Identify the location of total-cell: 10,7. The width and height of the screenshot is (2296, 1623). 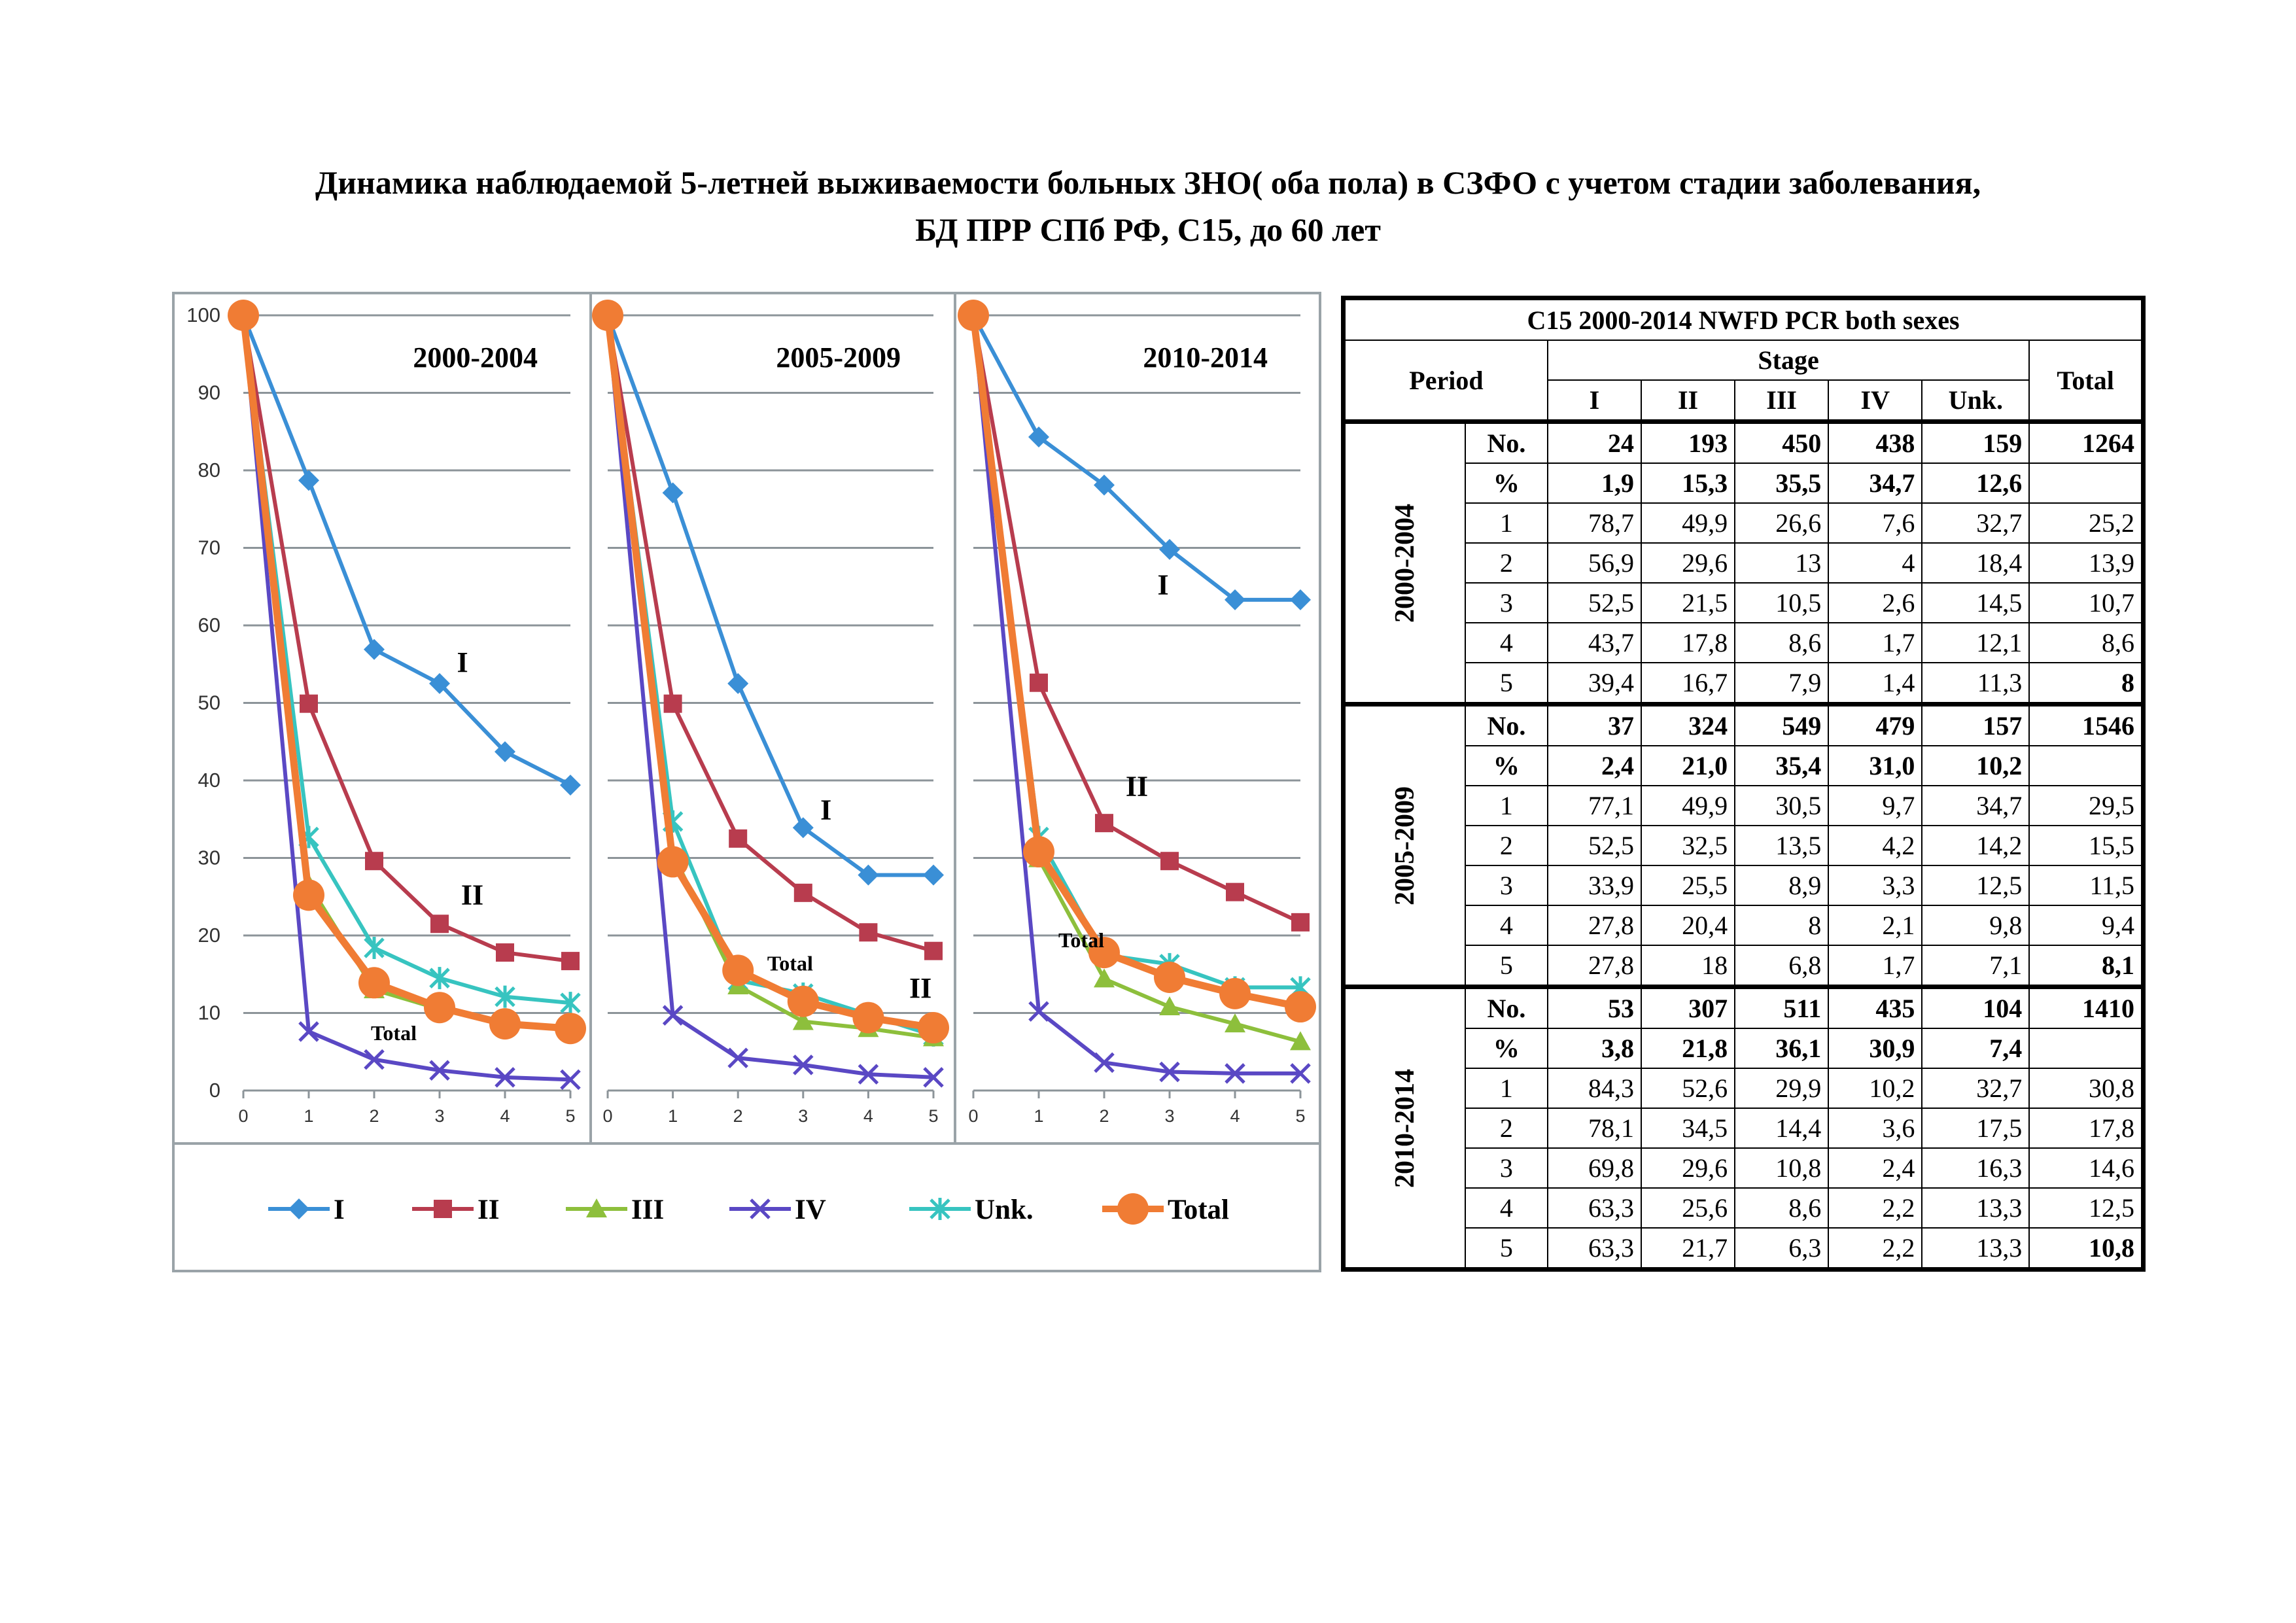
(2086, 603).